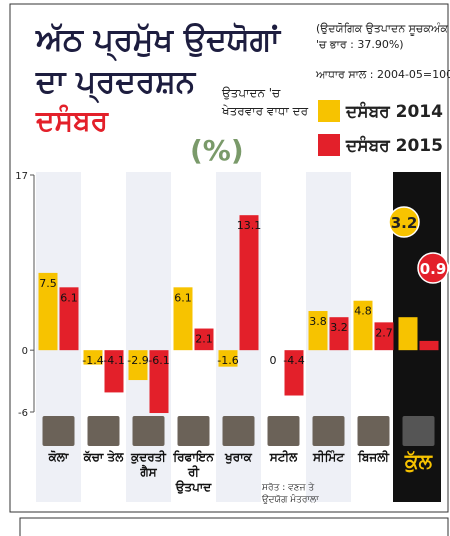 This screenshot has width=450, height=536. Describe the element at coordinates (383, 74) in the screenshot. I see `note: ਆਧਾਰ ਸਾਲ : 2004-05=100` at that location.